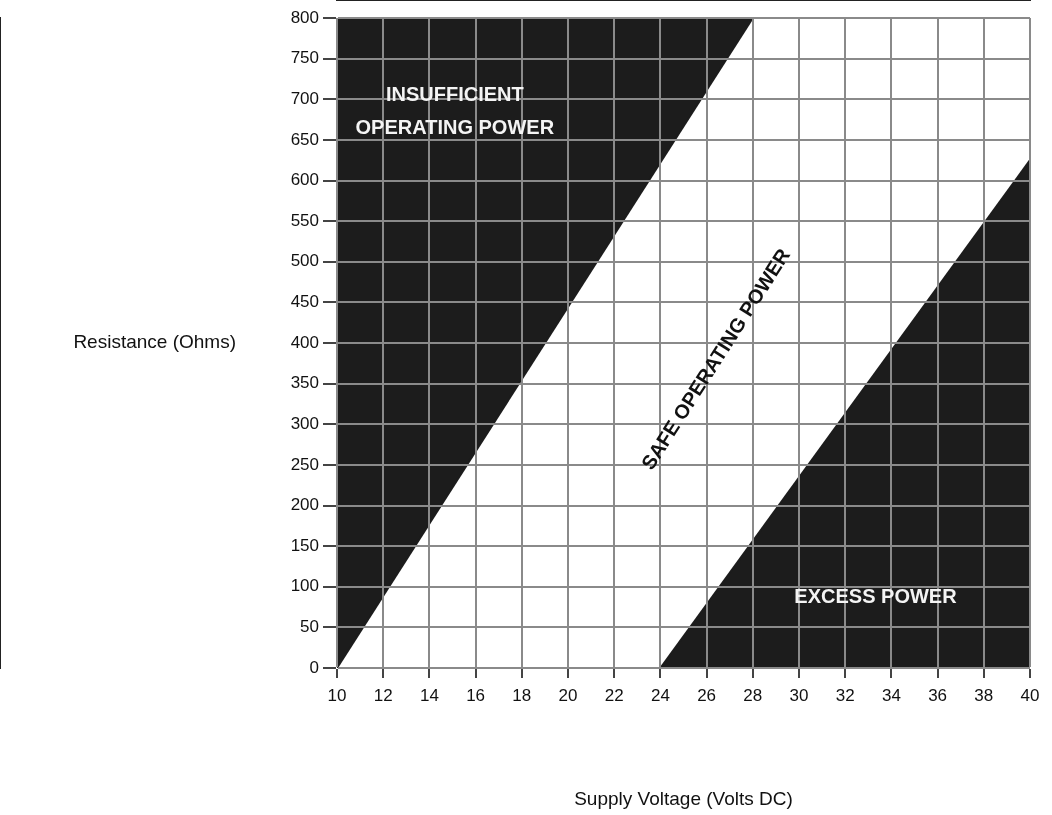 The image size is (1052, 815). I want to click on x-tick-label: 18, so click(522, 695).